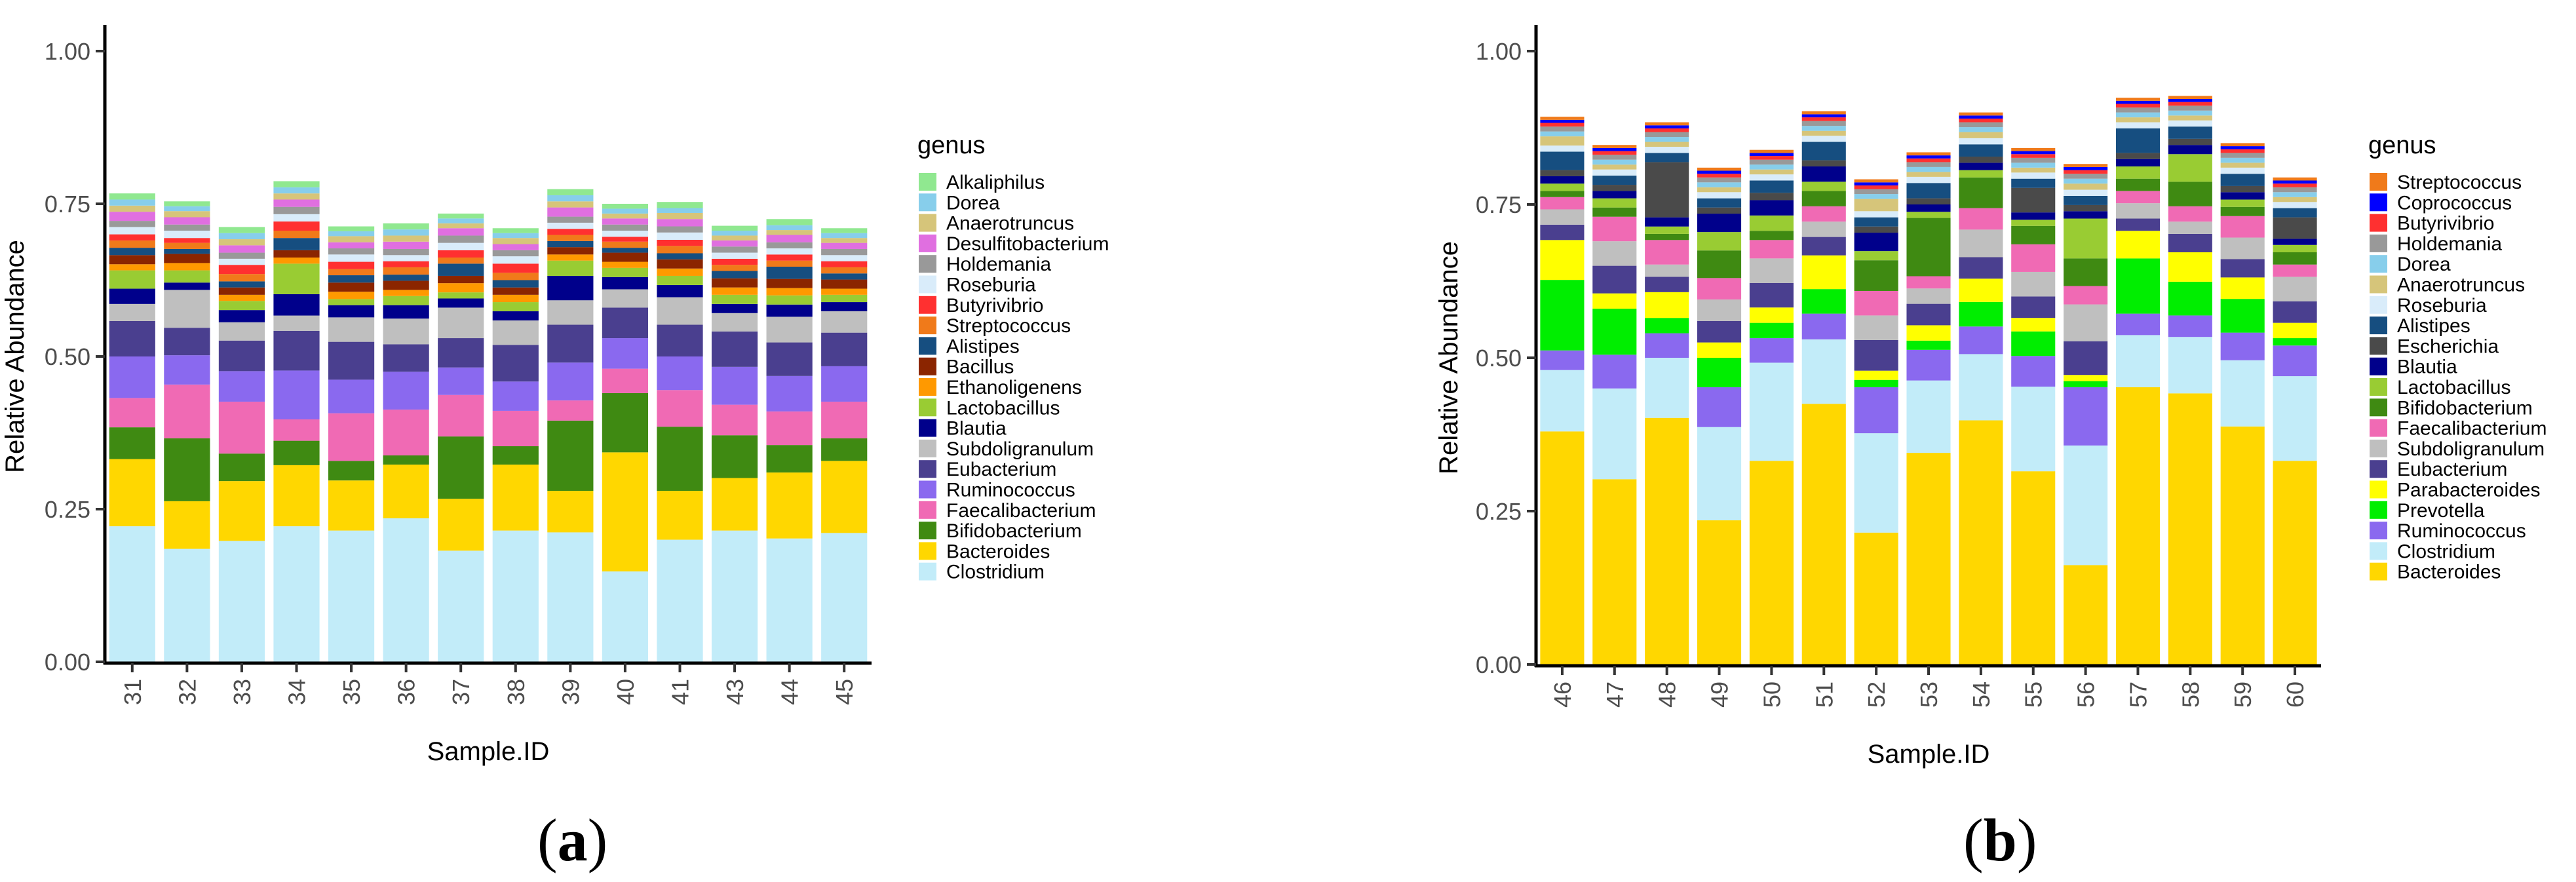  I want to click on panel-label-b: (b), so click(2000, 840).